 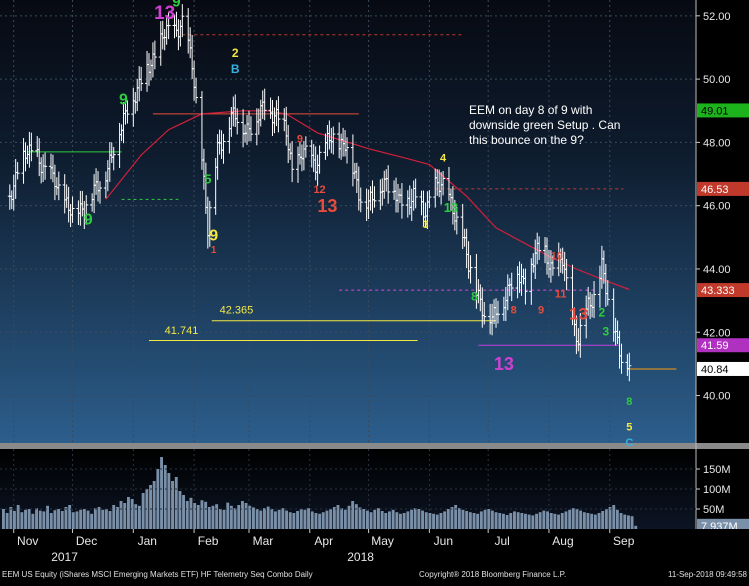 I want to click on seq-count-label: 5, so click(x=629, y=427).